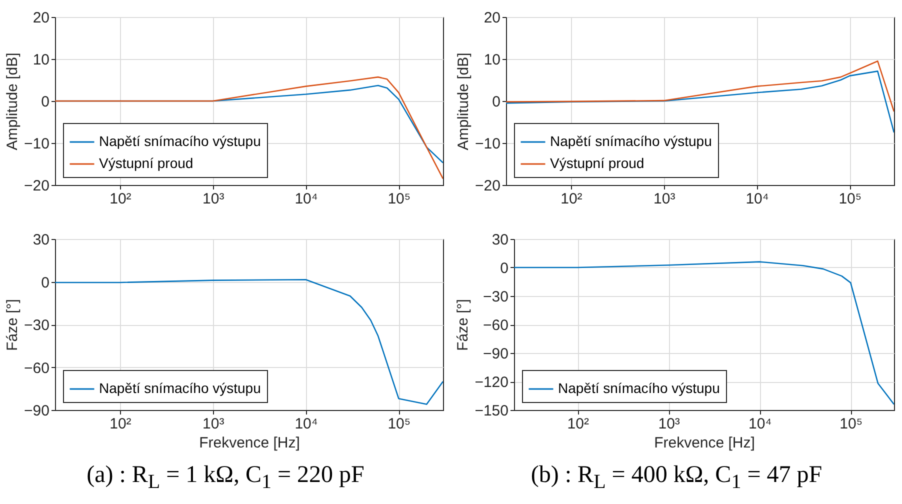 The height and width of the screenshot is (504, 902). I want to click on y-tick-label: −150, so click(491, 411).